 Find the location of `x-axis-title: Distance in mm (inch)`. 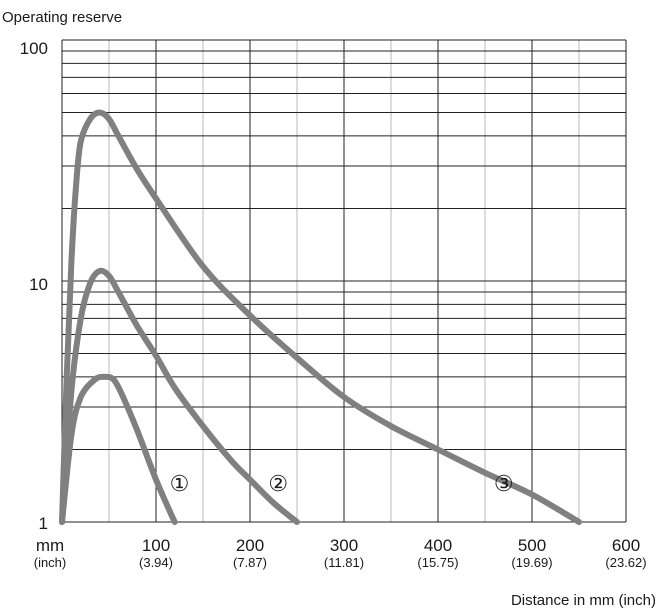

x-axis-title: Distance in mm (inch) is located at coordinates (583, 600).